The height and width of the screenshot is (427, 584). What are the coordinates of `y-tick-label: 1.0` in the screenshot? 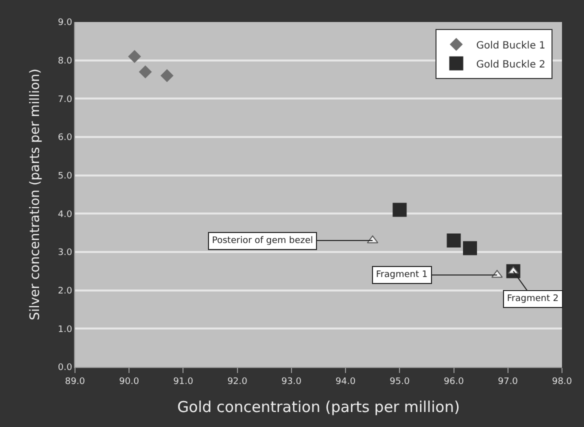 It's located at (65, 329).